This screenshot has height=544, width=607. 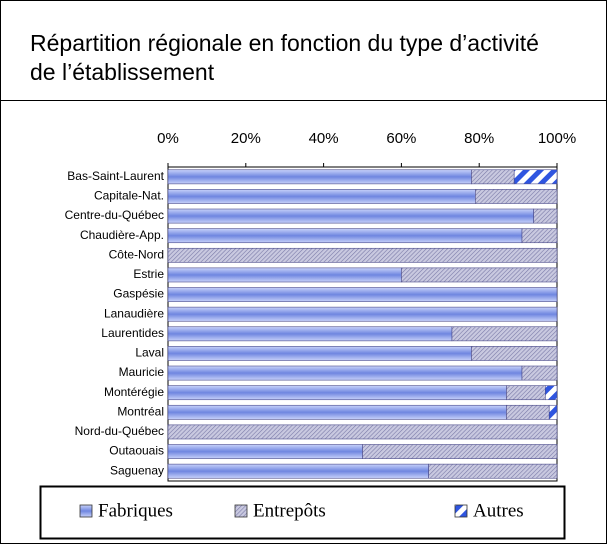 I want to click on y-tick-label: Nord-du-Québec, so click(x=119, y=431).